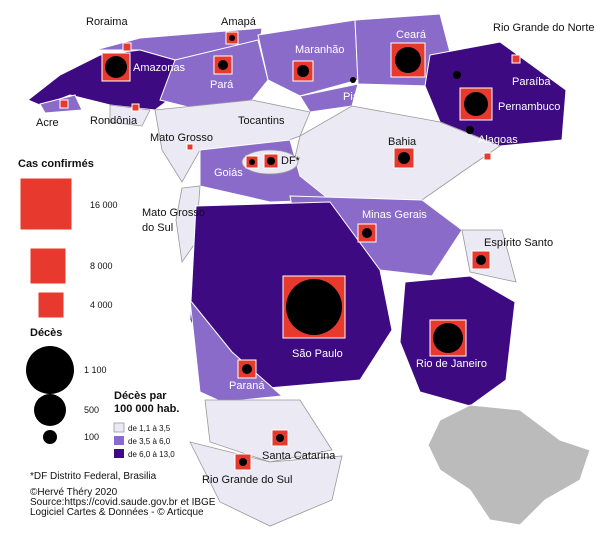 Image resolution: width=610 pixels, height=535 pixels. I want to click on state-label: Minas Gerais, so click(394, 215).